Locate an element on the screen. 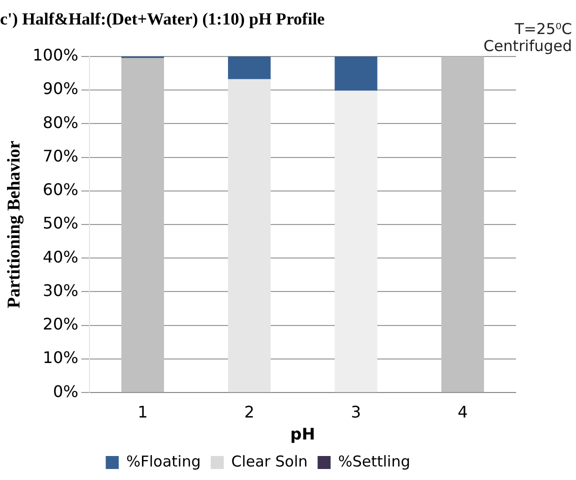 The image size is (576, 480). y-tick-label: 0% is located at coordinates (65, 391).